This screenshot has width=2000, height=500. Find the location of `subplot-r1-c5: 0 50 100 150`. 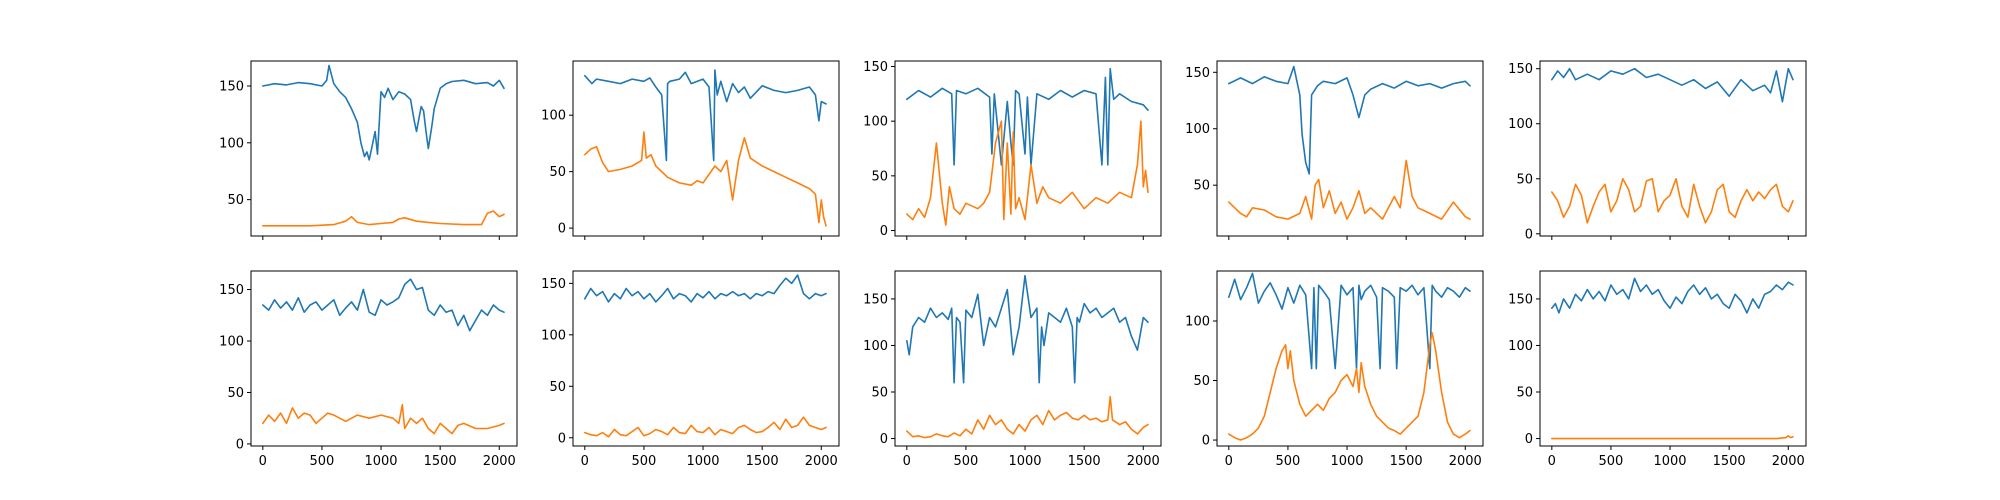

subplot-r1-c5: 0 50 100 150 is located at coordinates (1657, 151).